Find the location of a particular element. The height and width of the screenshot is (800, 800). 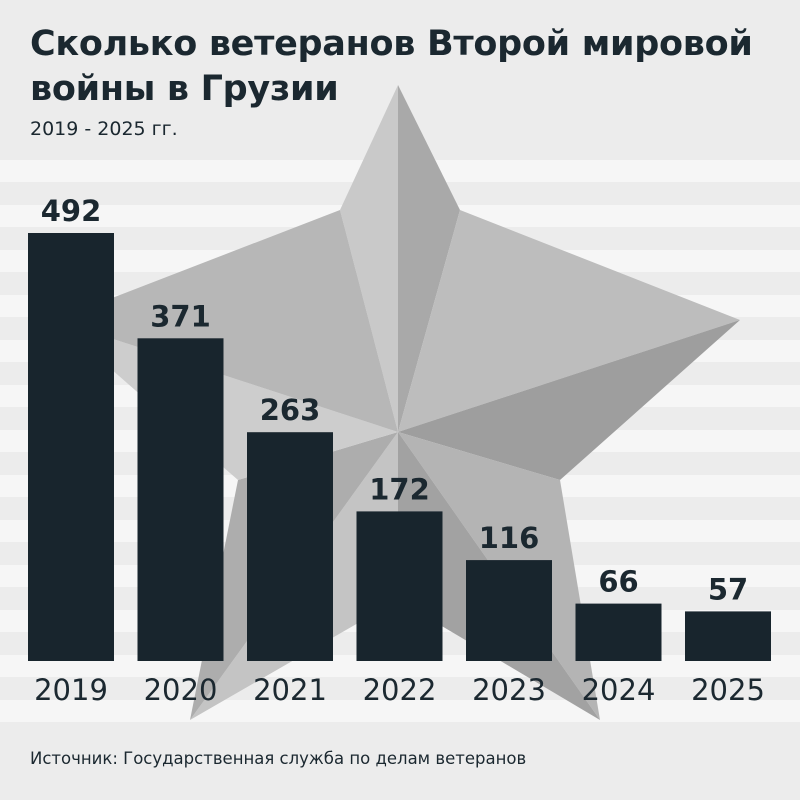

category-labels-group: 2019 2020 2021 2022 2023 2024 2025 is located at coordinates (399, 690).